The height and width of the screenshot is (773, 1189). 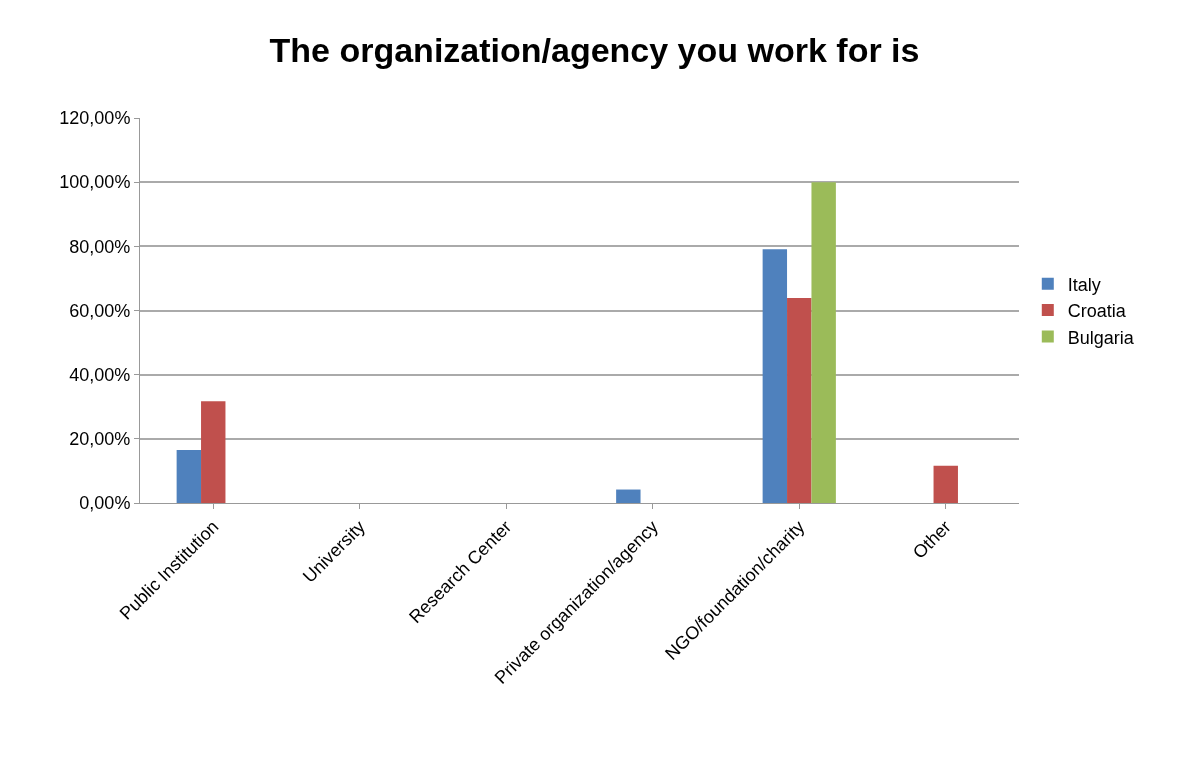 I want to click on y-tick-label: 100,00%, so click(x=95, y=182).